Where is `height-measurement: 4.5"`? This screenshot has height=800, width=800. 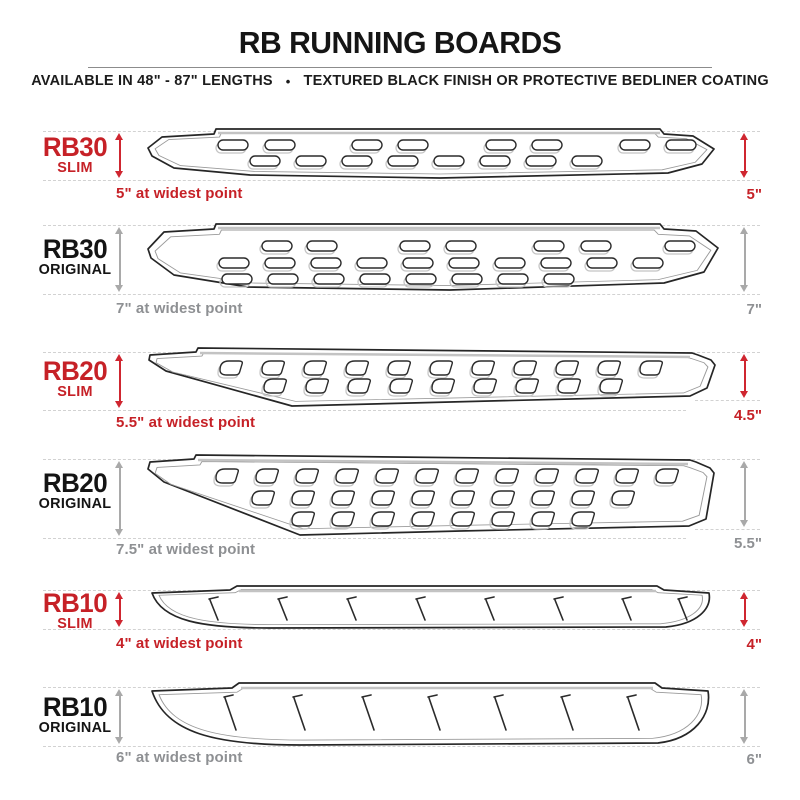
height-measurement: 4.5" is located at coordinates (748, 415).